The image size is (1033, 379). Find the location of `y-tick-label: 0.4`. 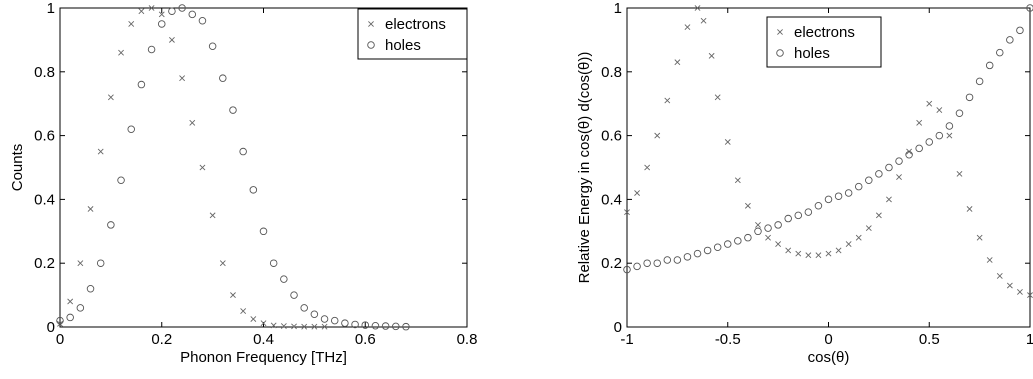

y-tick-label: 0.4 is located at coordinates (611, 199).